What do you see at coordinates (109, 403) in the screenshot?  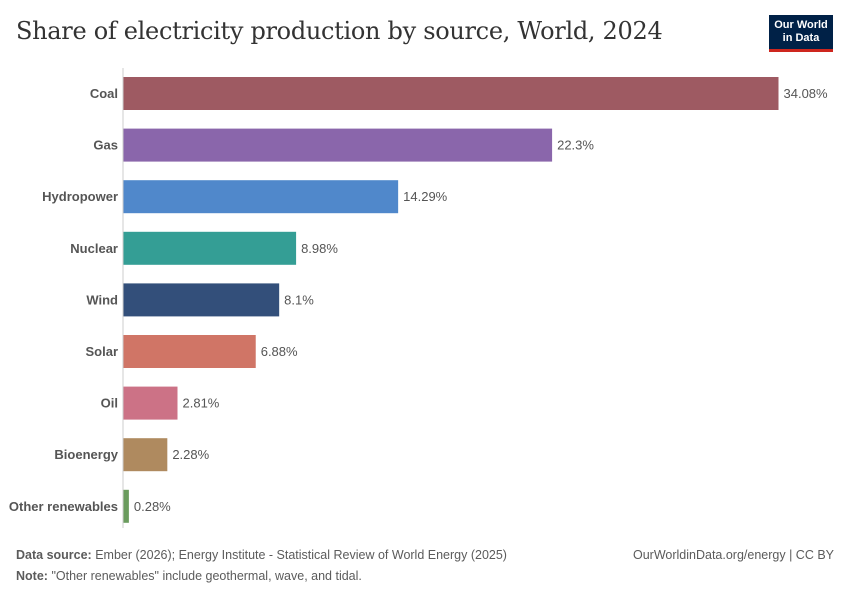 I see `category-label: Oil` at bounding box center [109, 403].